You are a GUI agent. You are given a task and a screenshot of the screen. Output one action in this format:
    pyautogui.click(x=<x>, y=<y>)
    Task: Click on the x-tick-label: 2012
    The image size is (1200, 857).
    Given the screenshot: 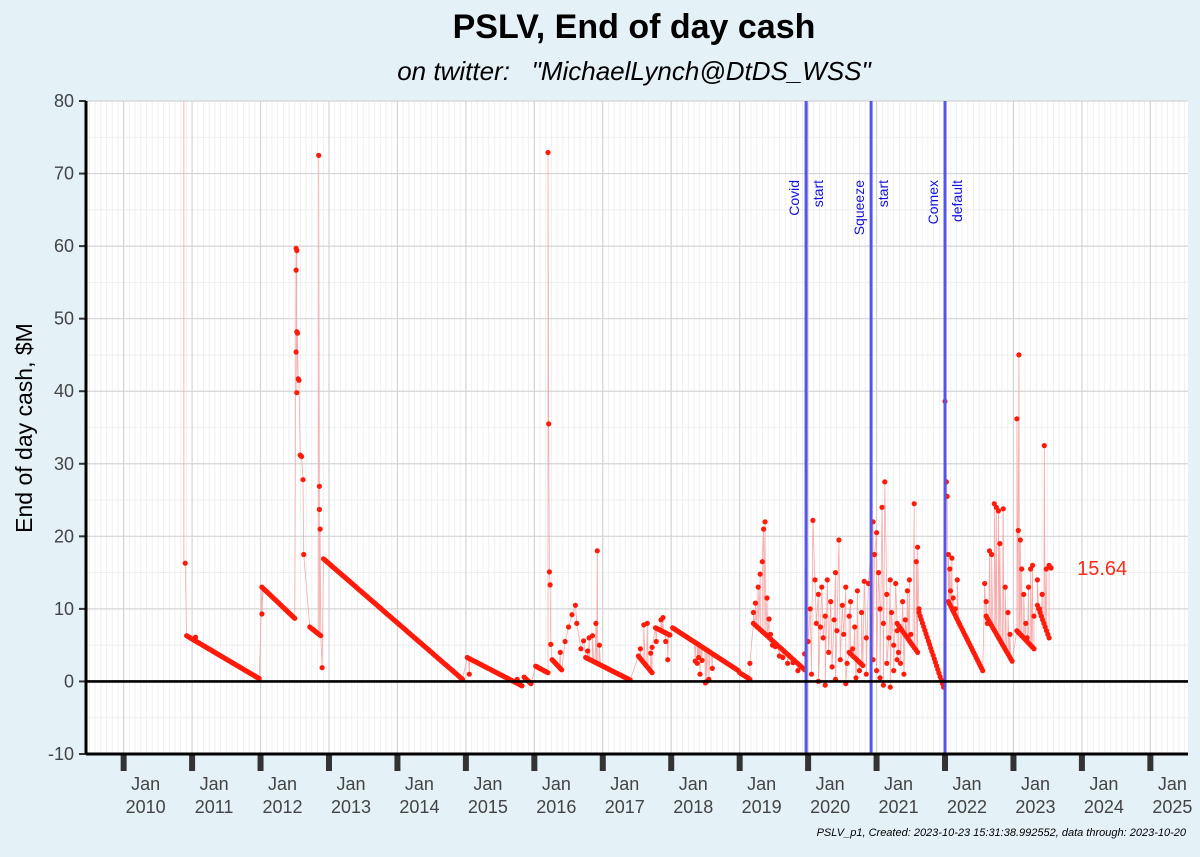 What is the action you would take?
    pyautogui.click(x=283, y=807)
    